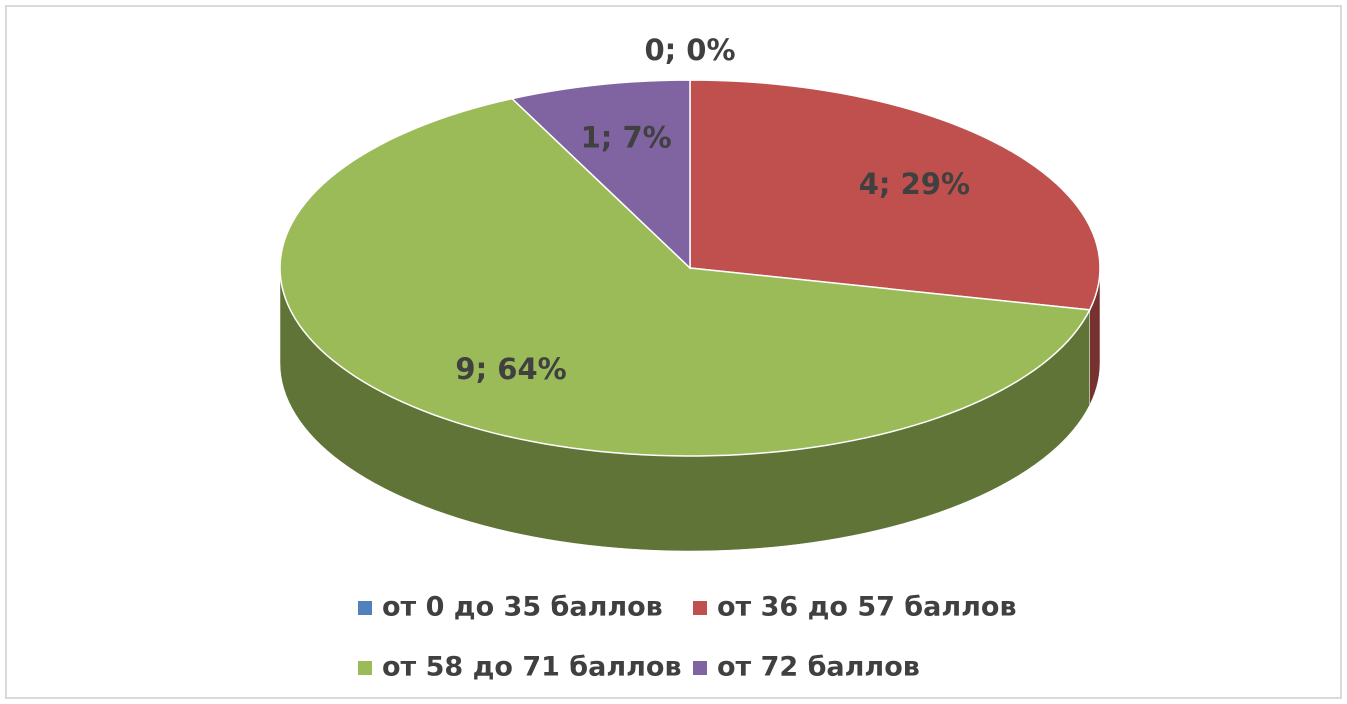 This screenshot has height=704, width=1347. What do you see at coordinates (522, 607) in the screenshot?
I see `legend-label: от 0 до 35 баллов` at bounding box center [522, 607].